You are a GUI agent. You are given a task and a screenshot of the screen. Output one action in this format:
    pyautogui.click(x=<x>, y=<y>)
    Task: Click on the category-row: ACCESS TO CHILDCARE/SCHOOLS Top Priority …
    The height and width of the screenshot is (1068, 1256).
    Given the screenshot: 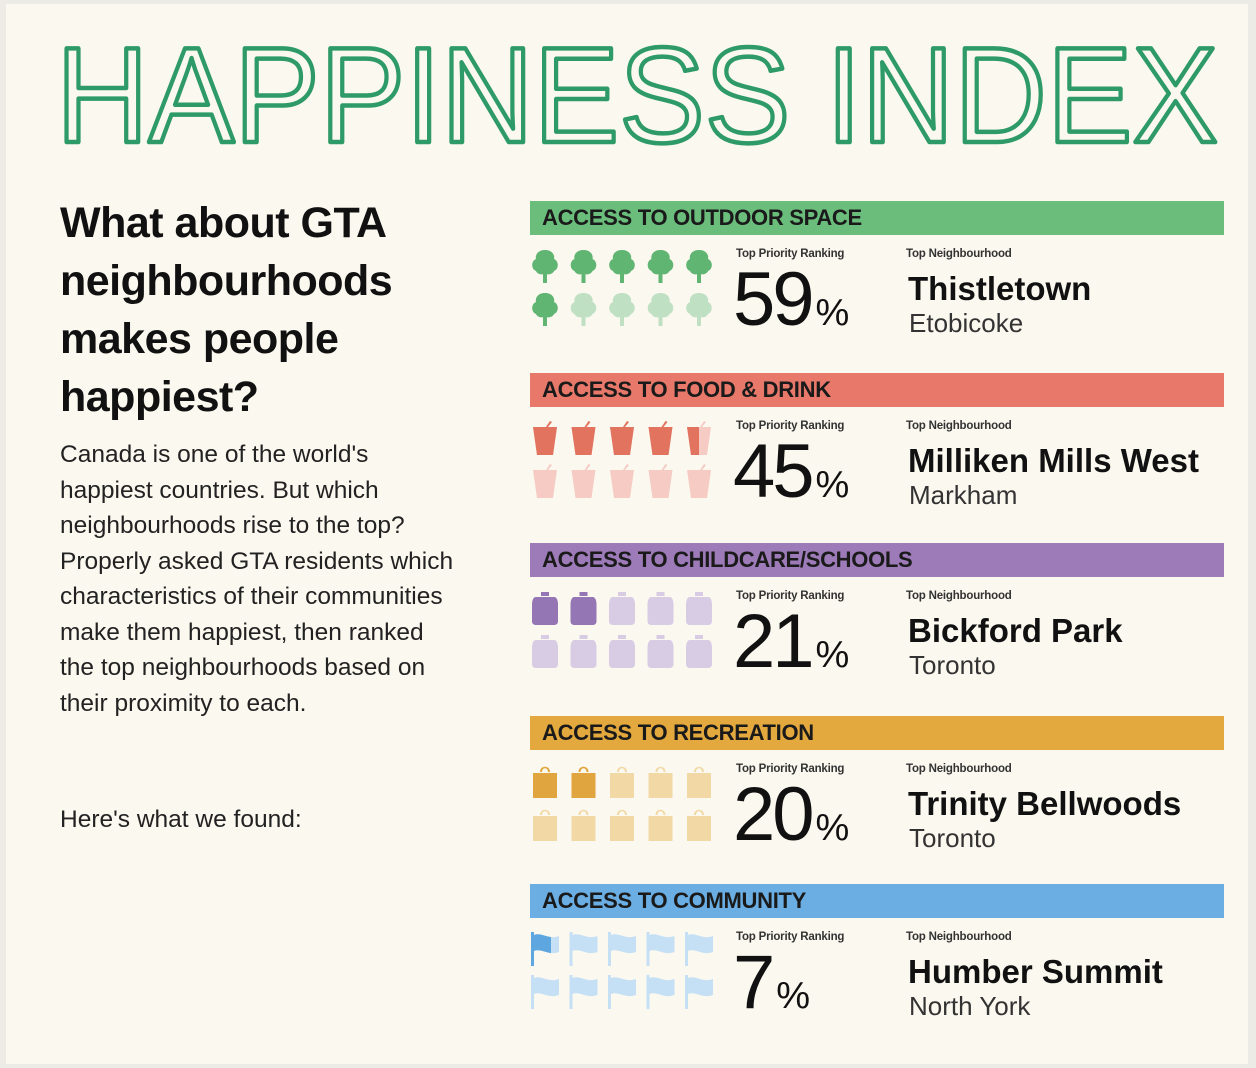 What is the action you would take?
    pyautogui.click(x=877, y=618)
    